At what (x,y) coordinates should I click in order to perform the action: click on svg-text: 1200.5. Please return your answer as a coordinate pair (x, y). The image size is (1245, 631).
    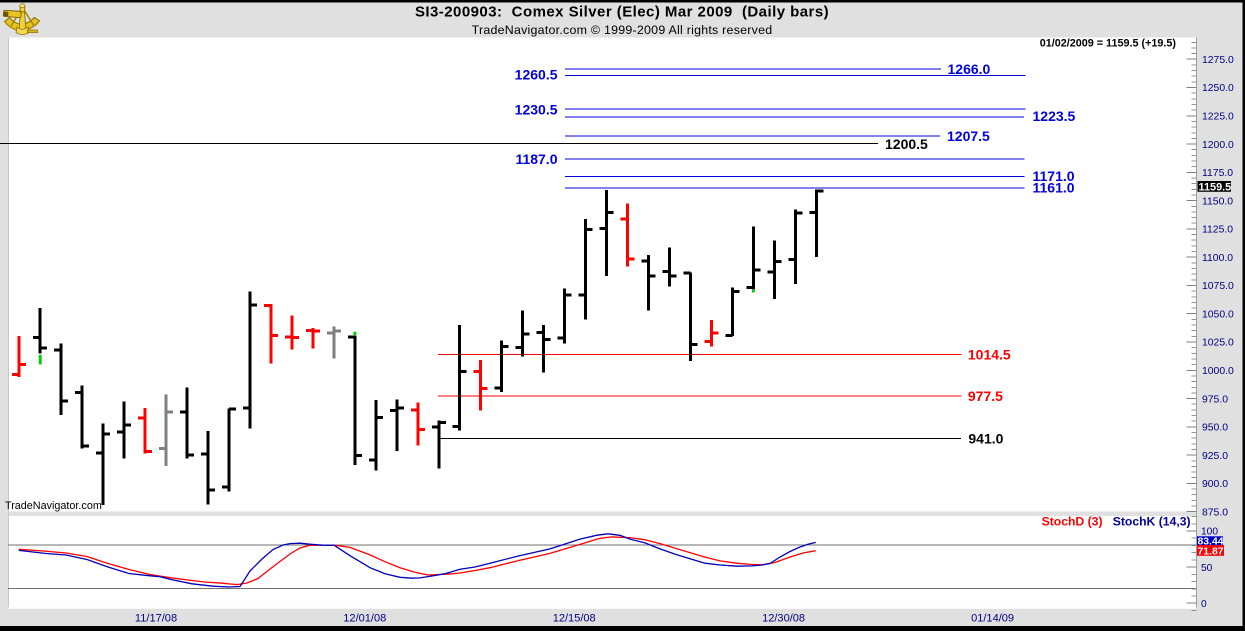
    Looking at the image, I should click on (906, 144).